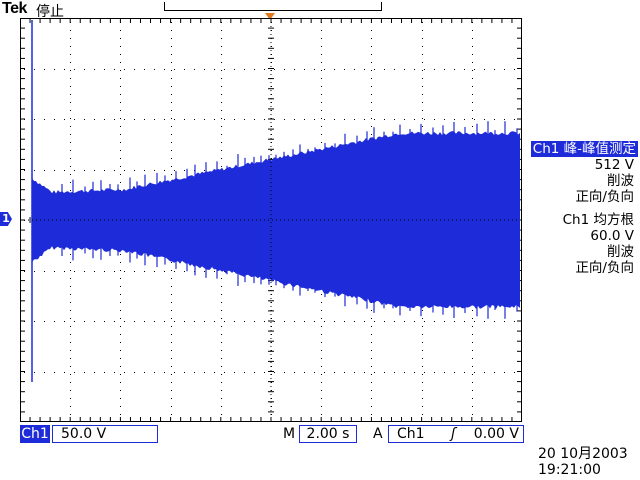 The height and width of the screenshot is (480, 640). What do you see at coordinates (583, 462) in the screenshot?
I see `timestamp: 20 10月2003 19:21:00` at bounding box center [583, 462].